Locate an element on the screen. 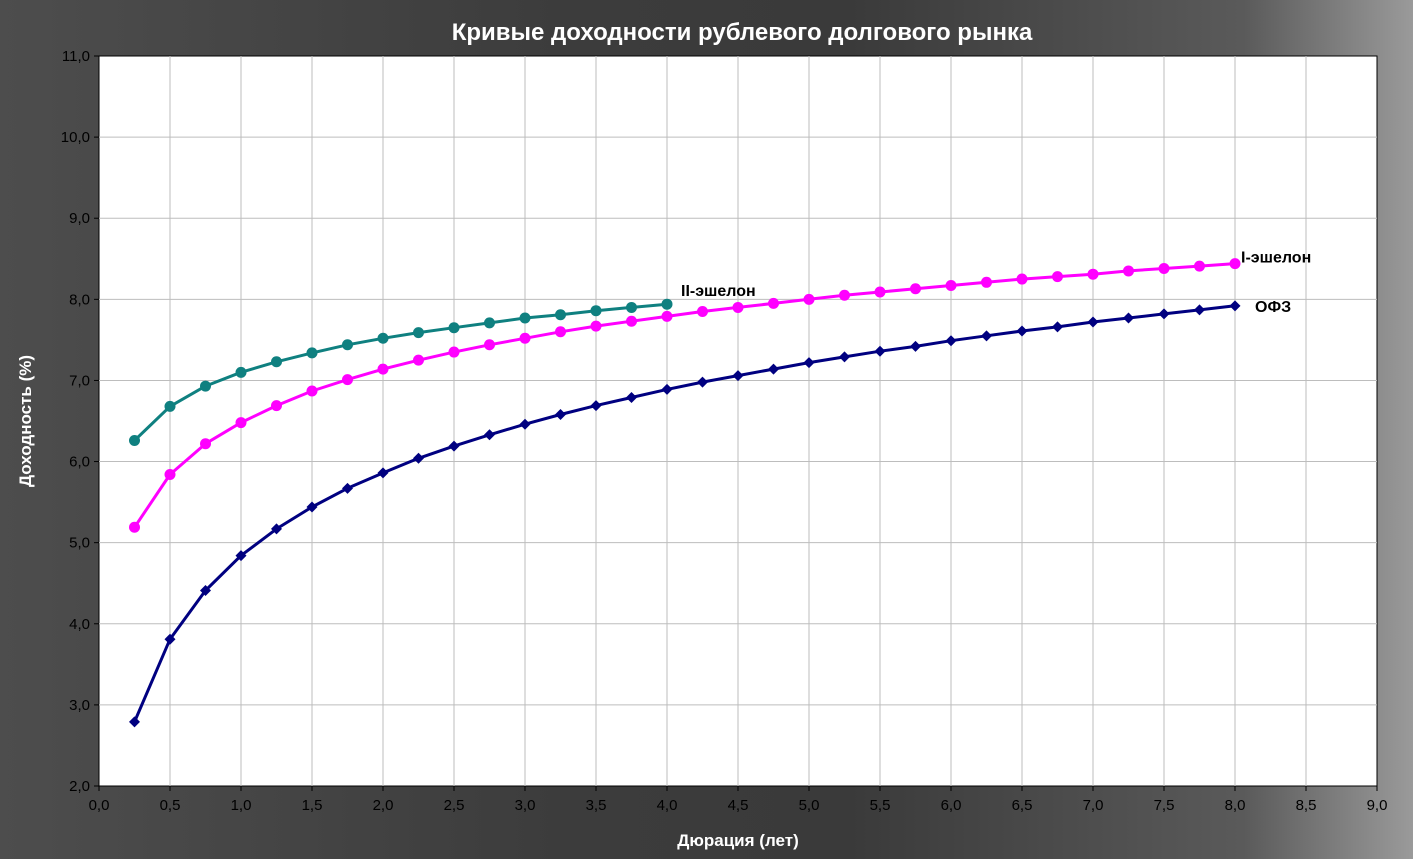 The width and height of the screenshot is (1413, 859). y-tick-label: 10,0 is located at coordinates (75, 137).